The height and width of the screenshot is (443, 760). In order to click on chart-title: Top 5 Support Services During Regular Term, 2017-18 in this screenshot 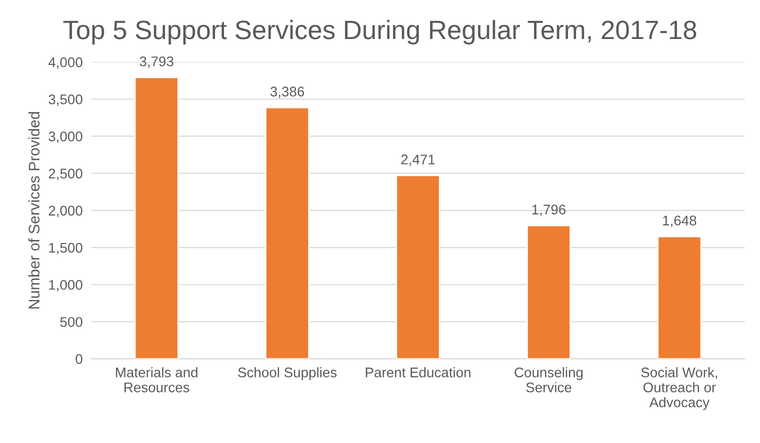, I will do `click(379, 32)`.